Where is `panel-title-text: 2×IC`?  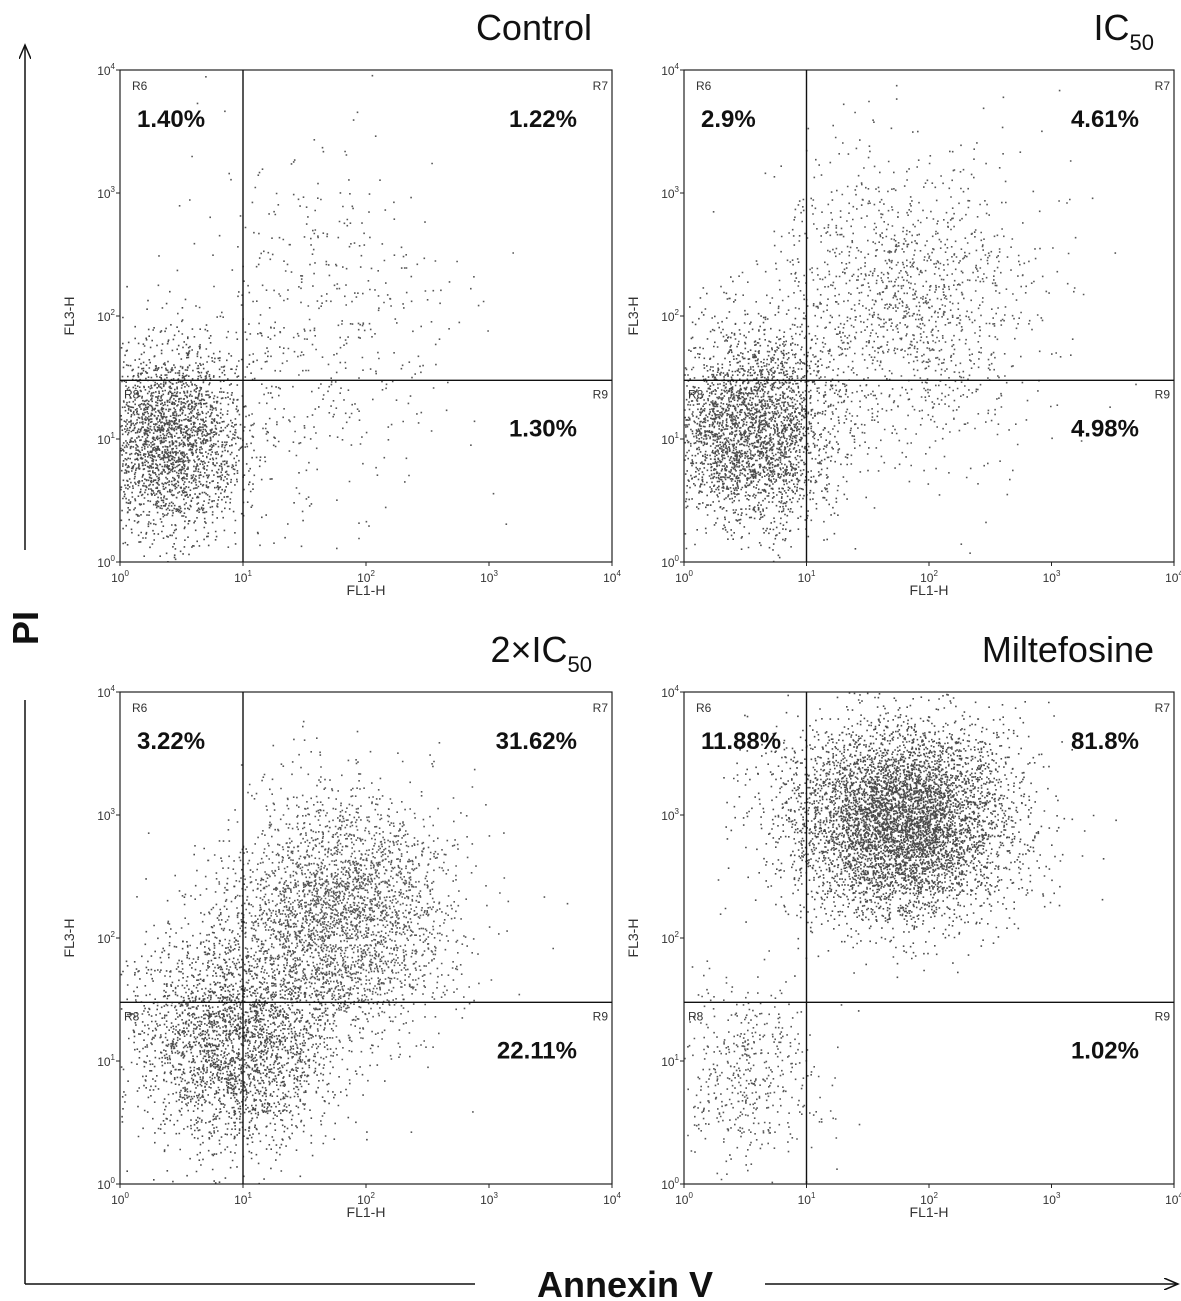
panel-title-text: 2×IC is located at coordinates (528, 649).